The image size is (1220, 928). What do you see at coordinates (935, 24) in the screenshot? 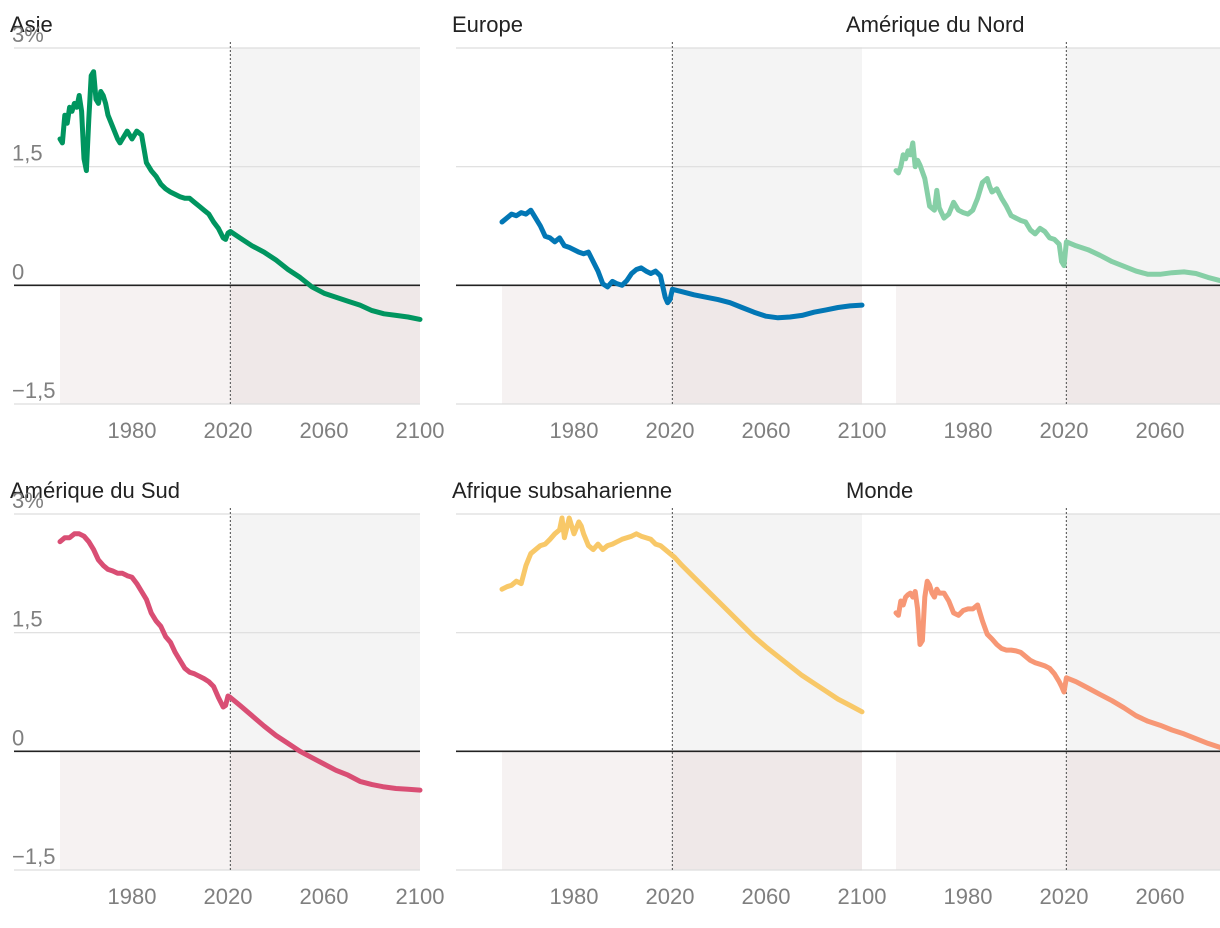
I see `chart-title: Amérique du Nord` at bounding box center [935, 24].